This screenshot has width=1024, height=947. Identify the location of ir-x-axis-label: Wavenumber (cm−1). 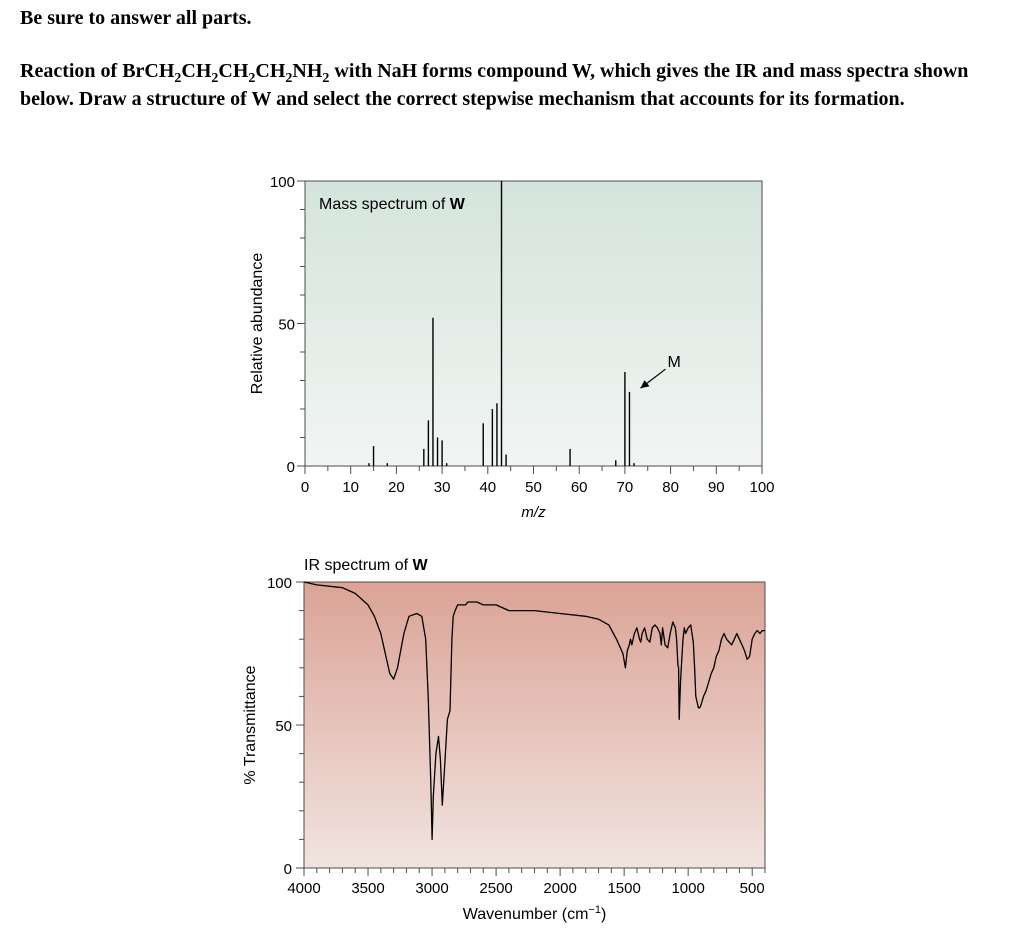
(535, 913).